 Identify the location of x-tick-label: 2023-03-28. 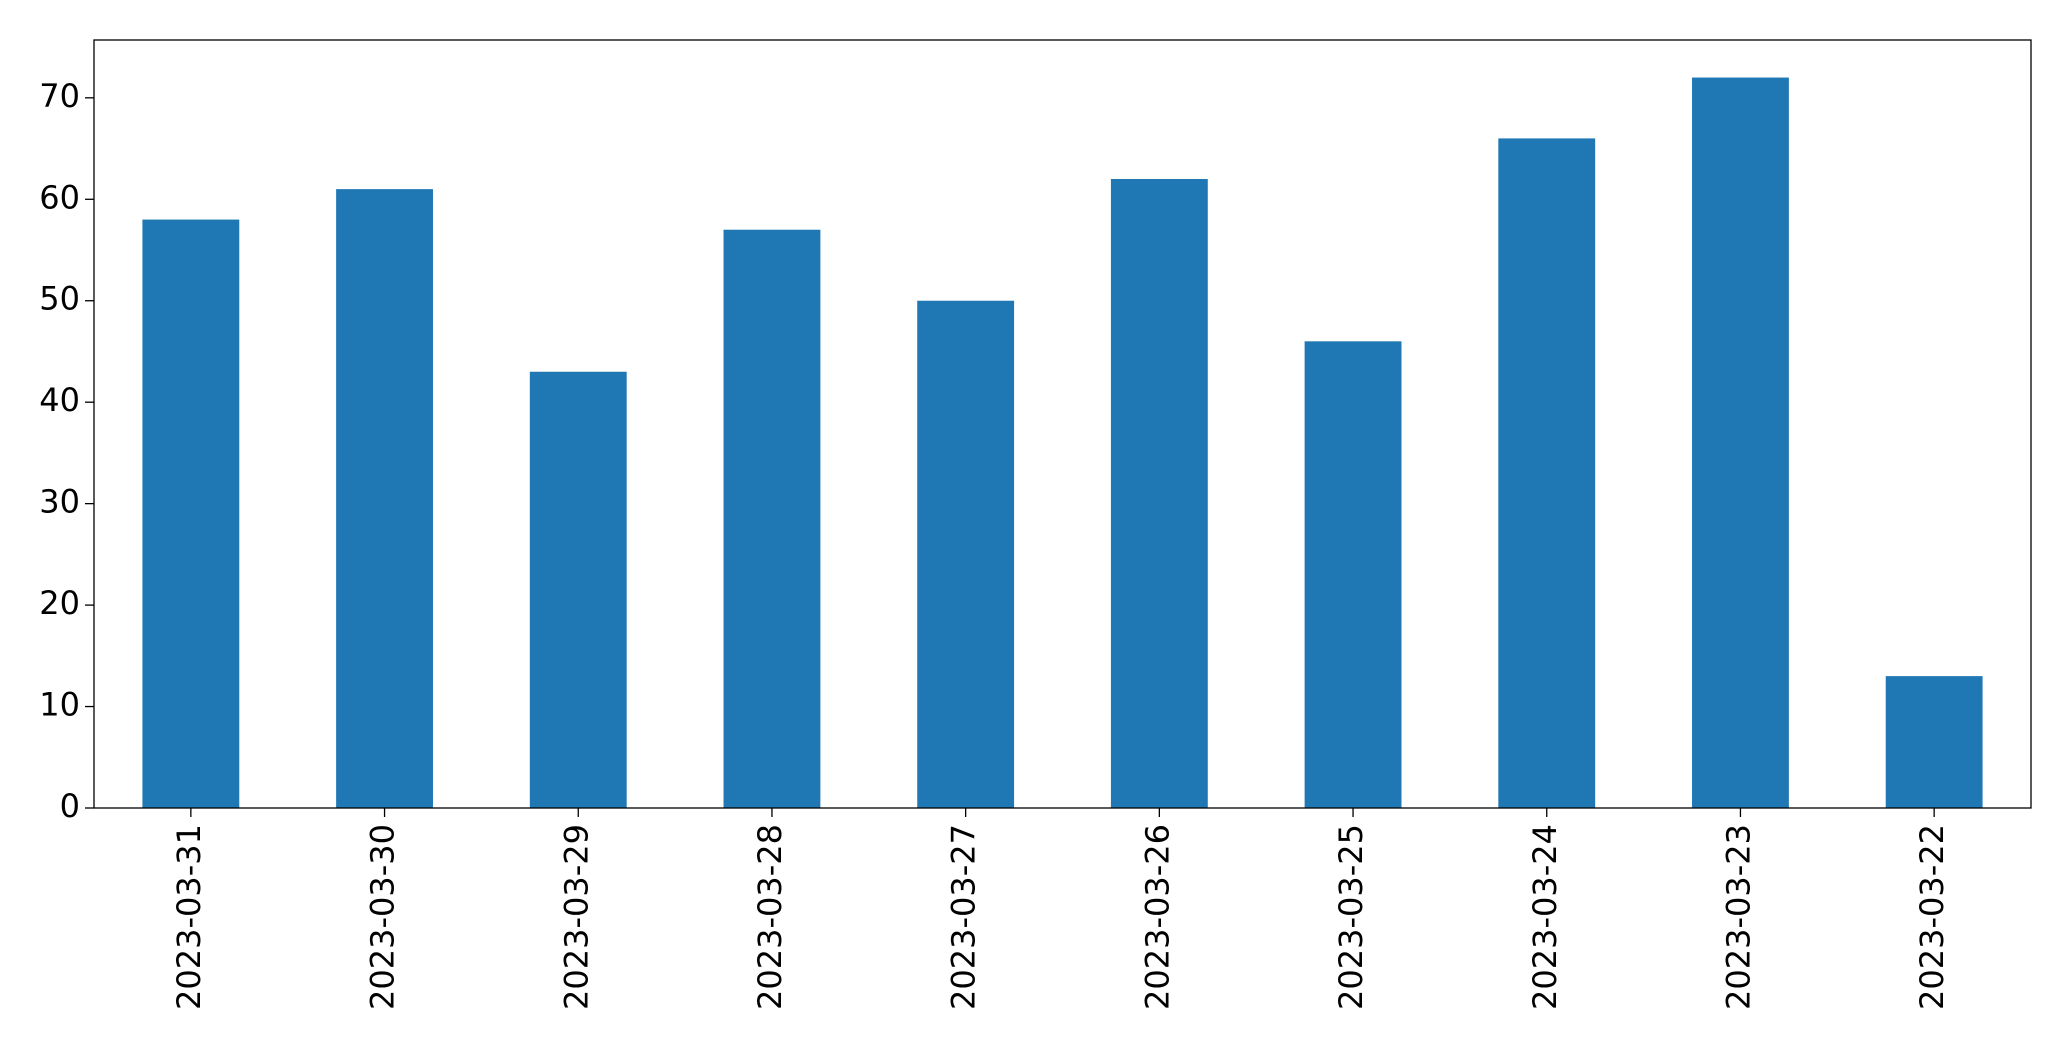
(770, 917).